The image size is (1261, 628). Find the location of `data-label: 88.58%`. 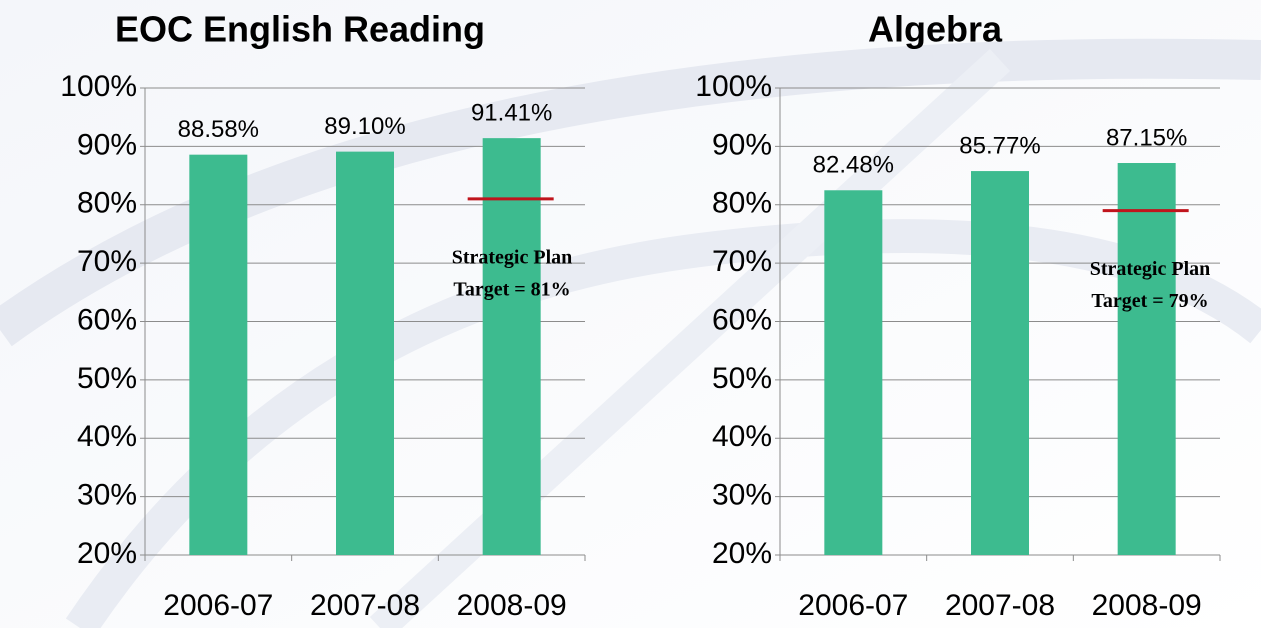

data-label: 88.58% is located at coordinates (218, 129).